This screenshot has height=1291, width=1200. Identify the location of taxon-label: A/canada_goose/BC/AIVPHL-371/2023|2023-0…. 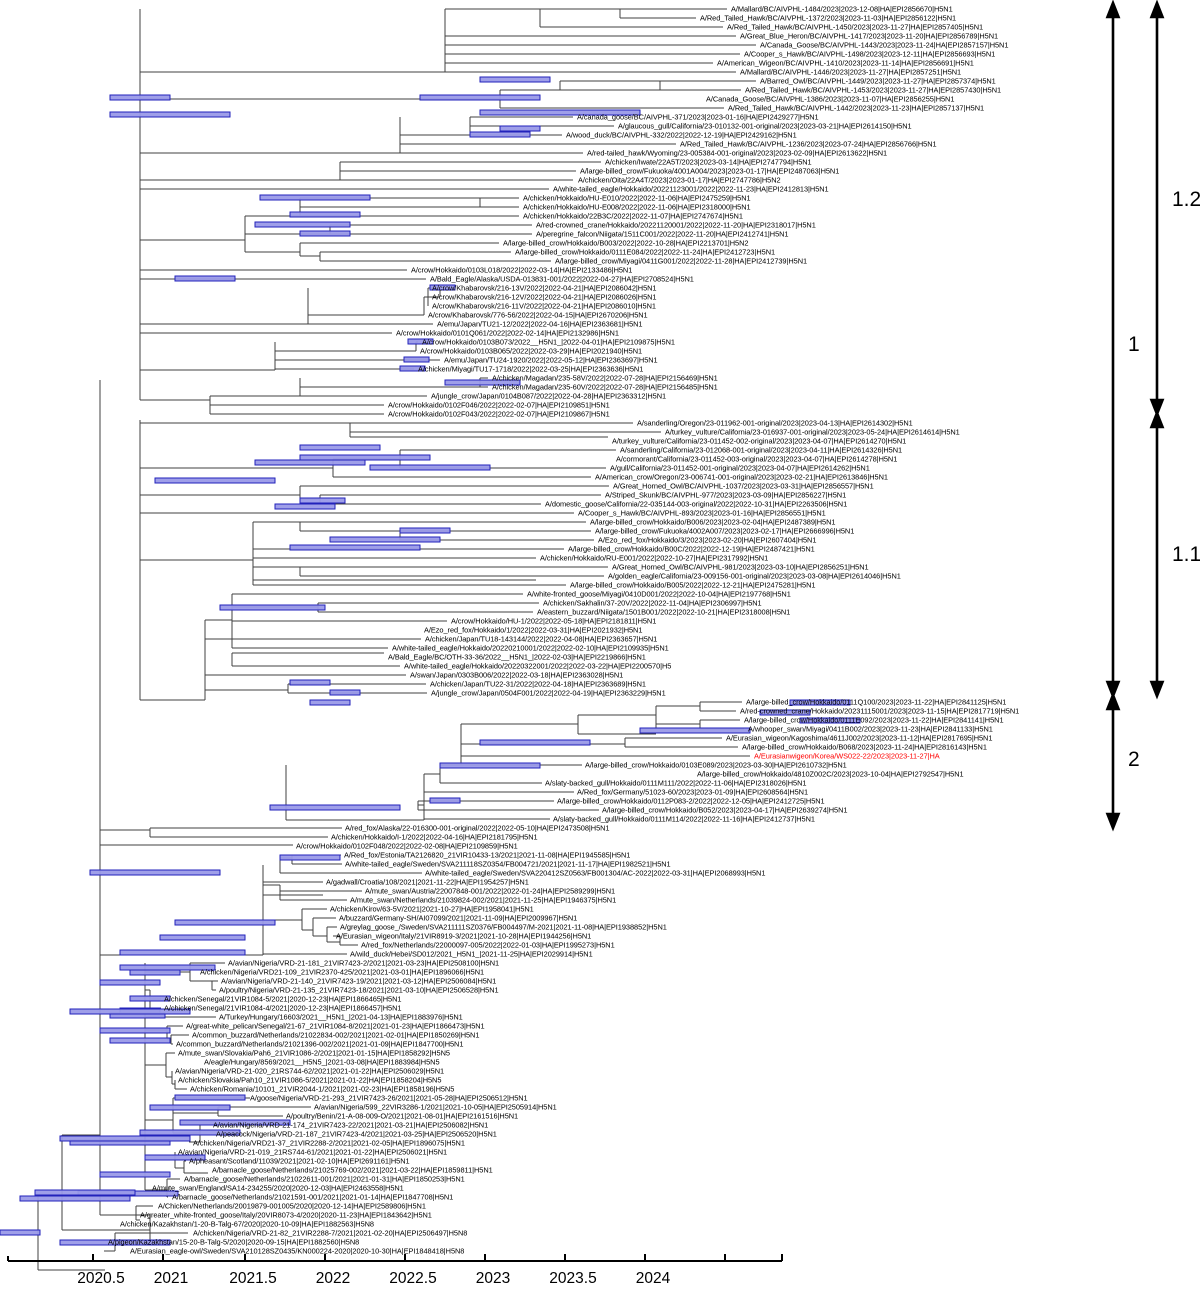
(698, 117).